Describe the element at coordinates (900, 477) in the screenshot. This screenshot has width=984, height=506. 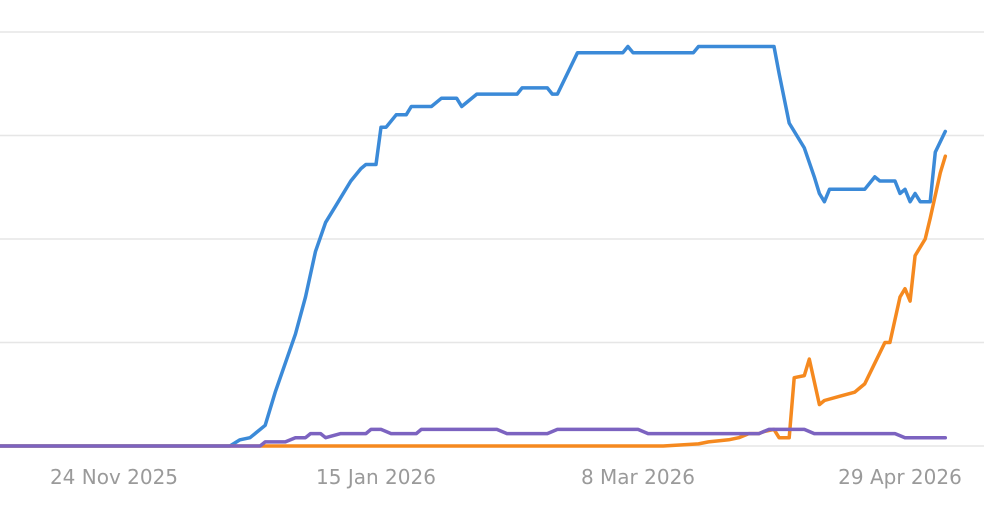
I see `x-tick-label-4: 29 Apr 2026` at that location.